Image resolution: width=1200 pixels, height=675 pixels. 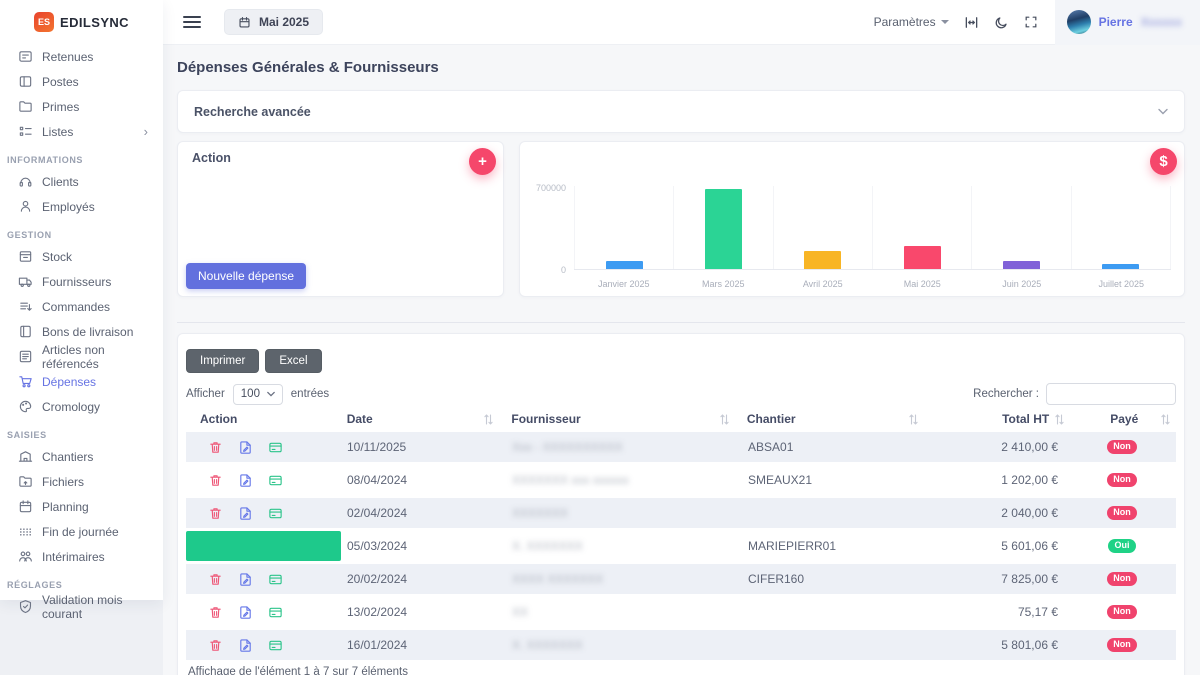 I want to click on sidebar-section-saisies: SAISIES, so click(x=27, y=435).